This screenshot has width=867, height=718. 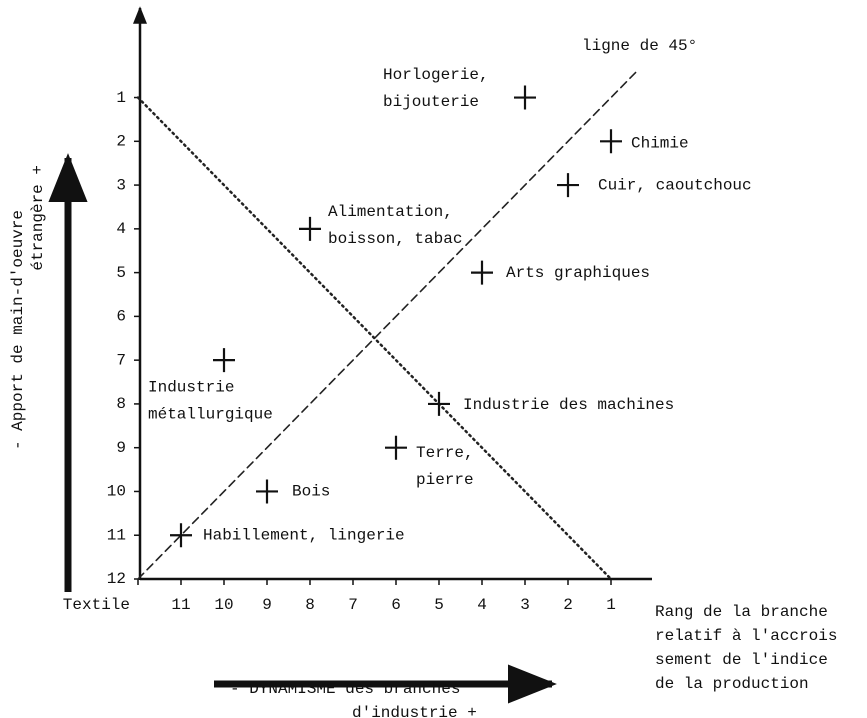 What do you see at coordinates (121, 317) in the screenshot?
I see `y-tick-label: 6` at bounding box center [121, 317].